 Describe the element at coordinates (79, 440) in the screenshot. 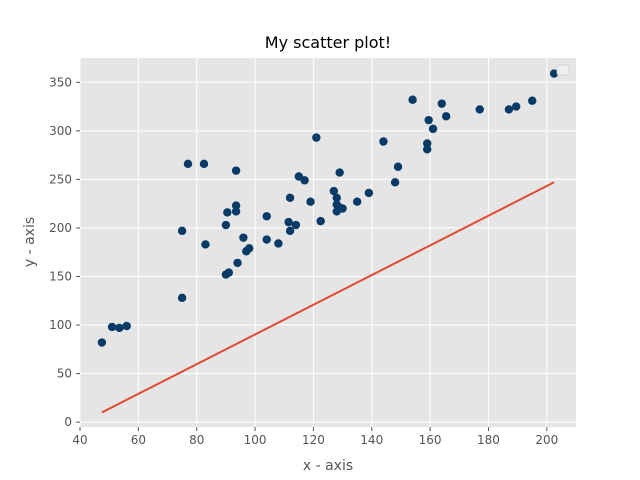

I see `x-tick-label: 40` at that location.